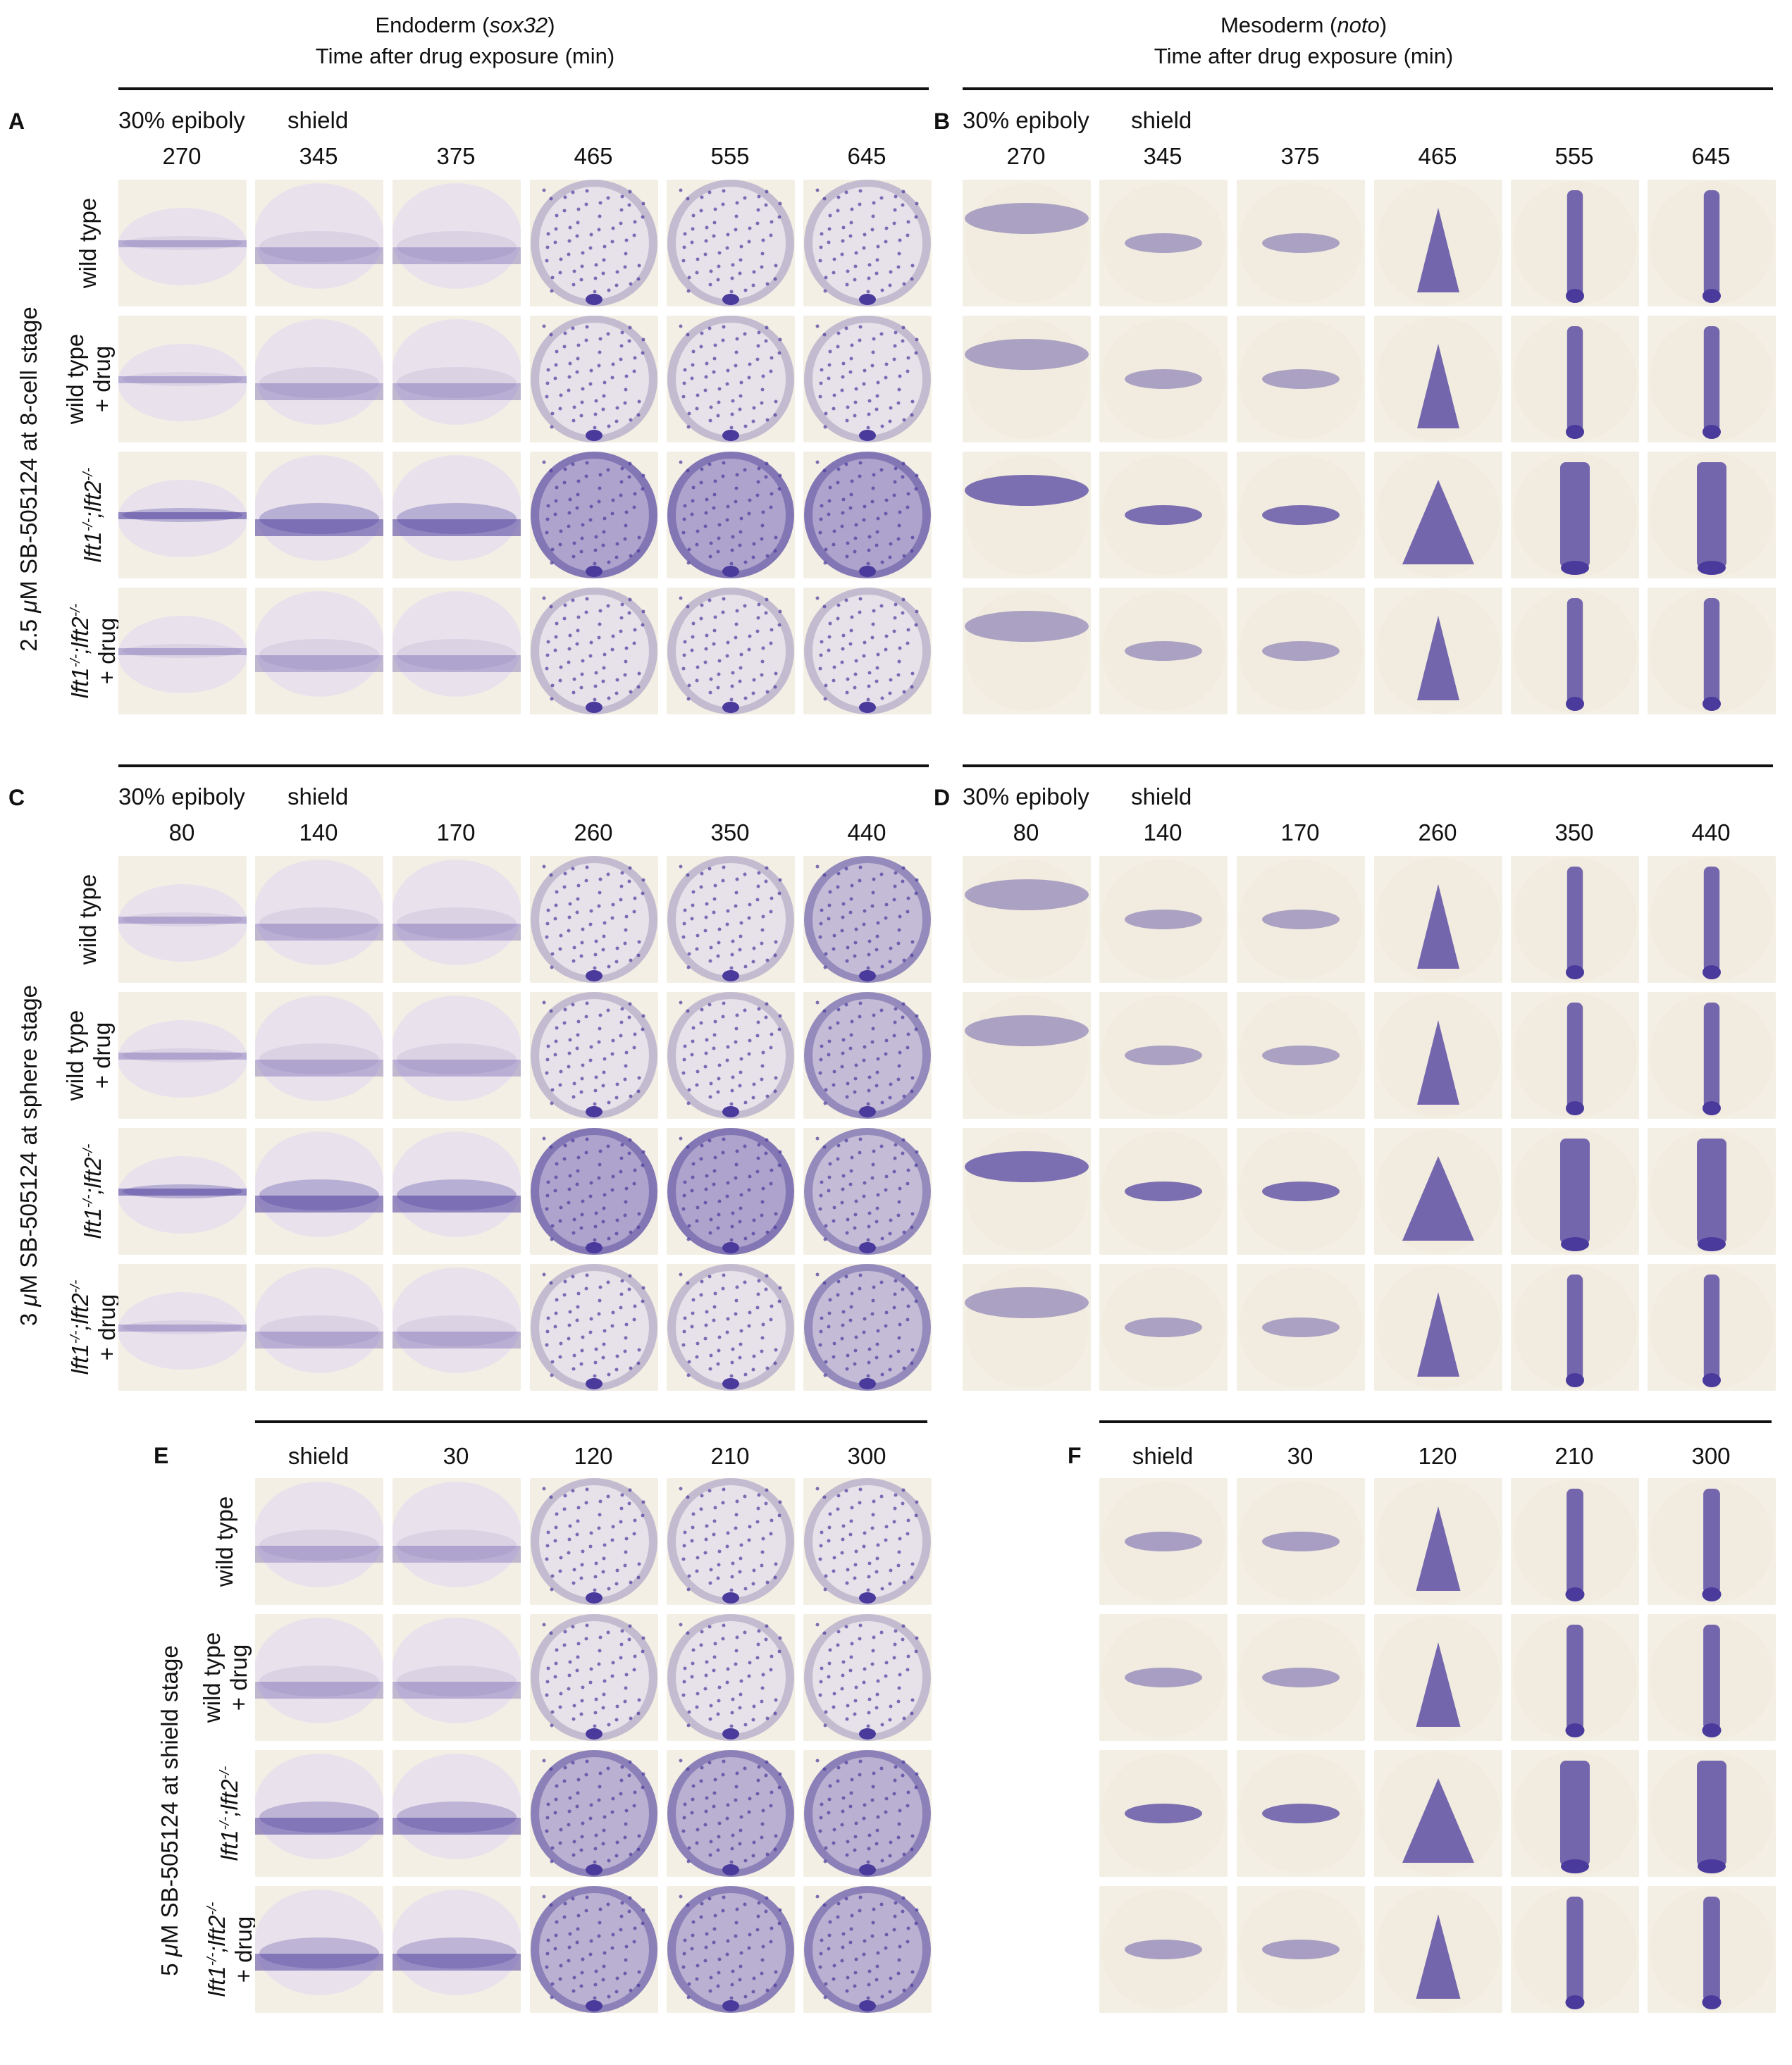 This screenshot has width=1792, height=2065. What do you see at coordinates (1711, 156) in the screenshot?
I see `time-label: 645` at bounding box center [1711, 156].